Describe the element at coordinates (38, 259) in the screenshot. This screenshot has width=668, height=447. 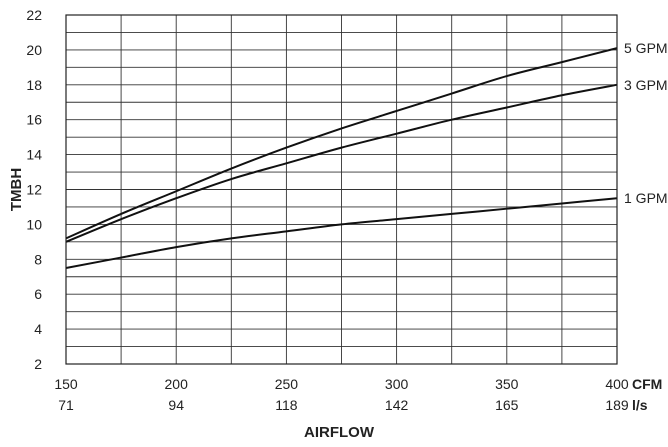
I see `y-tick-label: 8` at that location.